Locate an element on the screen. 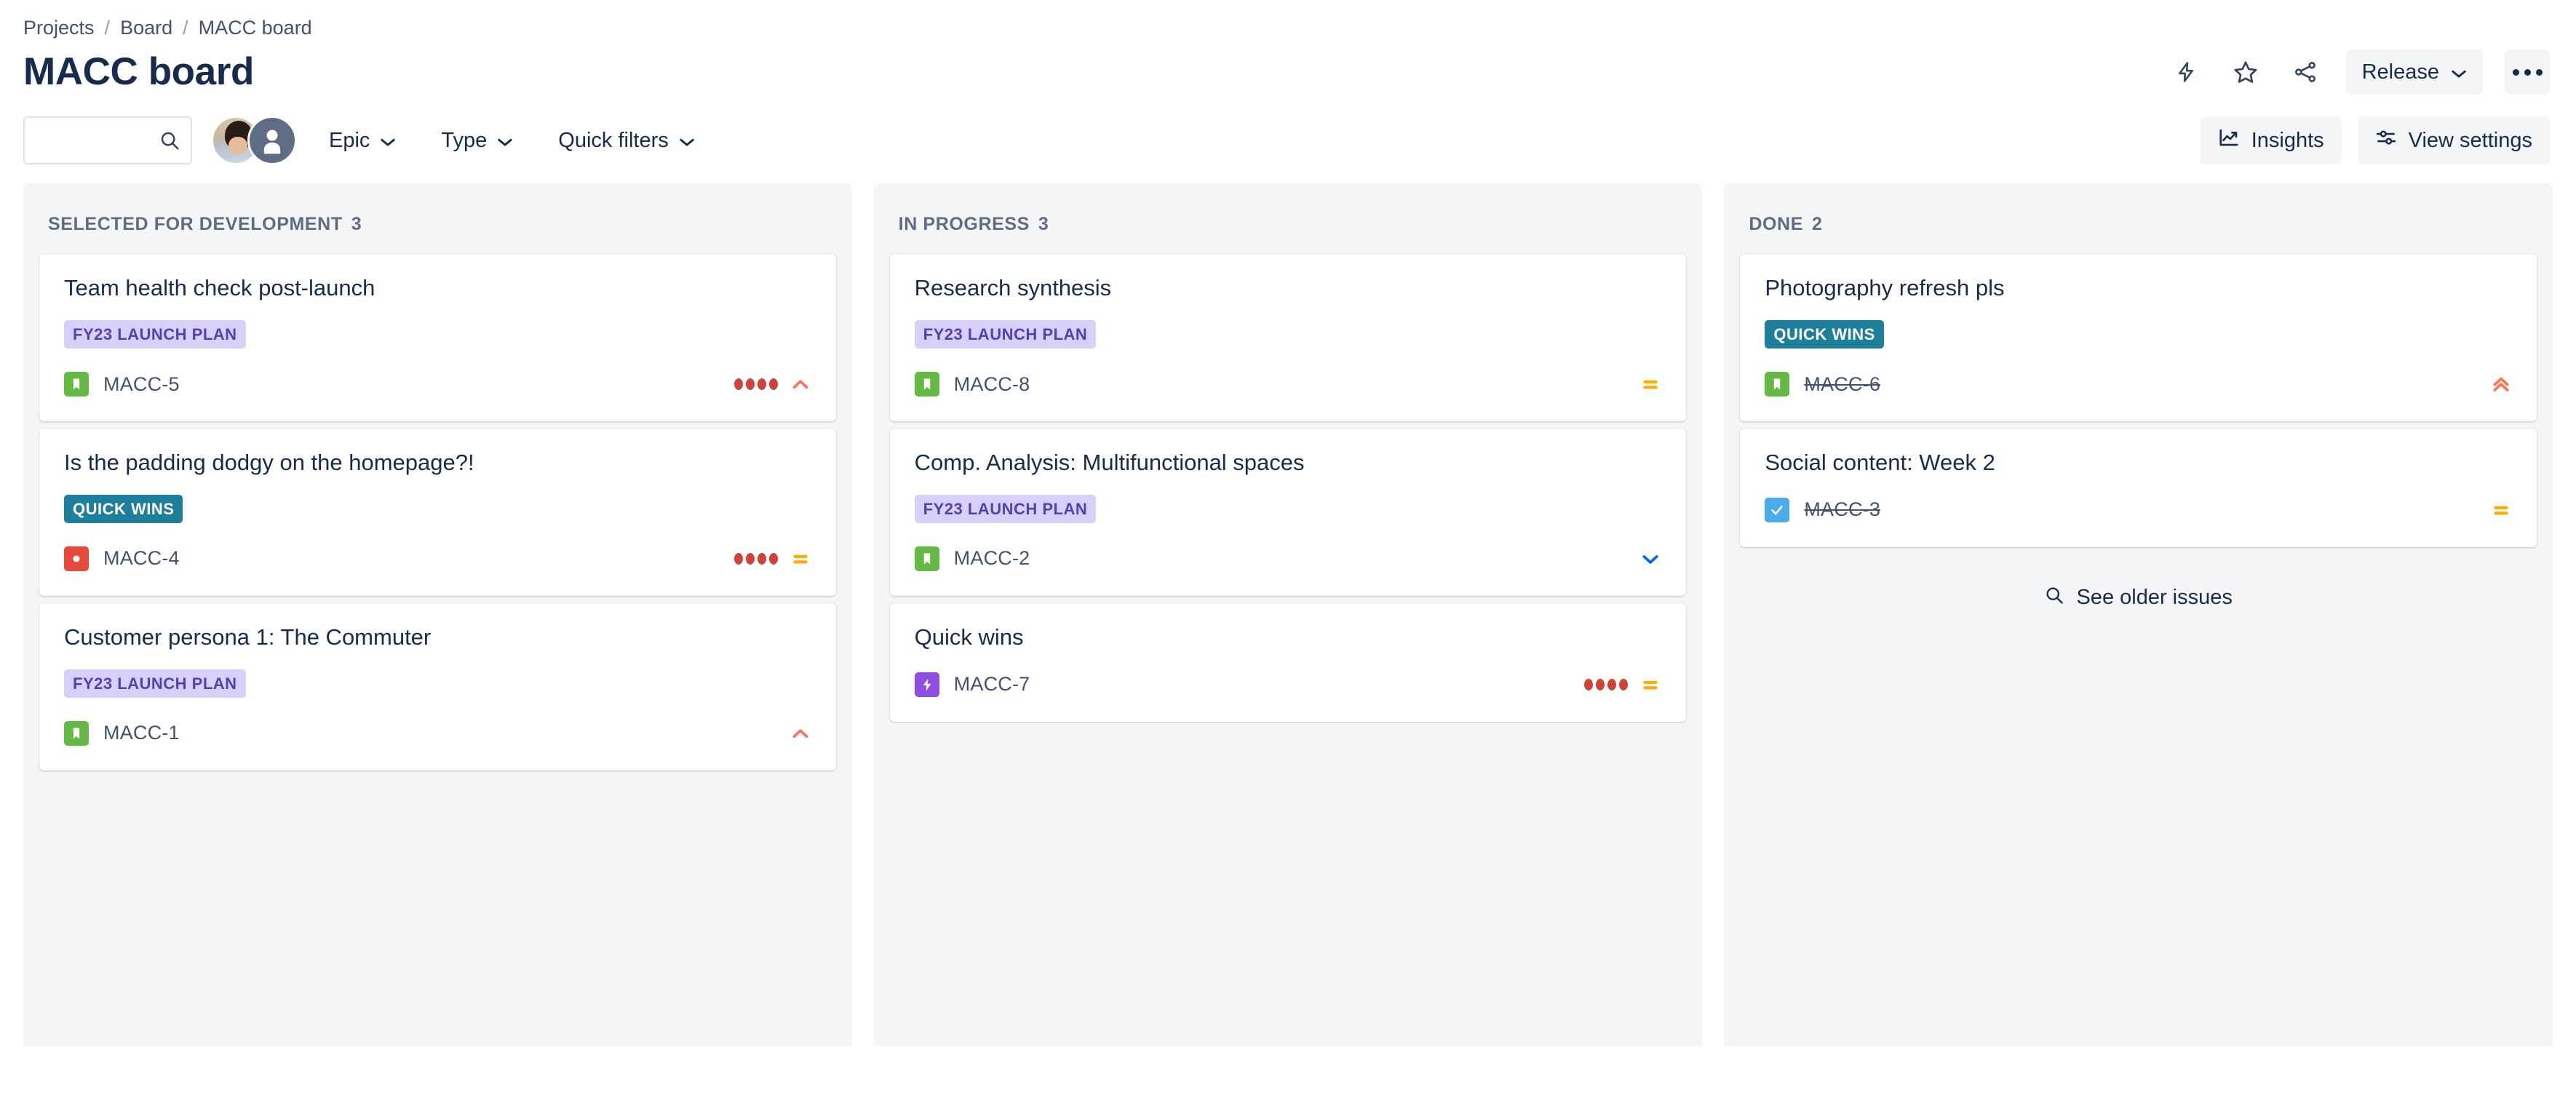 The width and height of the screenshot is (2576, 1119). filter-quick-filters: Quick filters is located at coordinates (626, 140).